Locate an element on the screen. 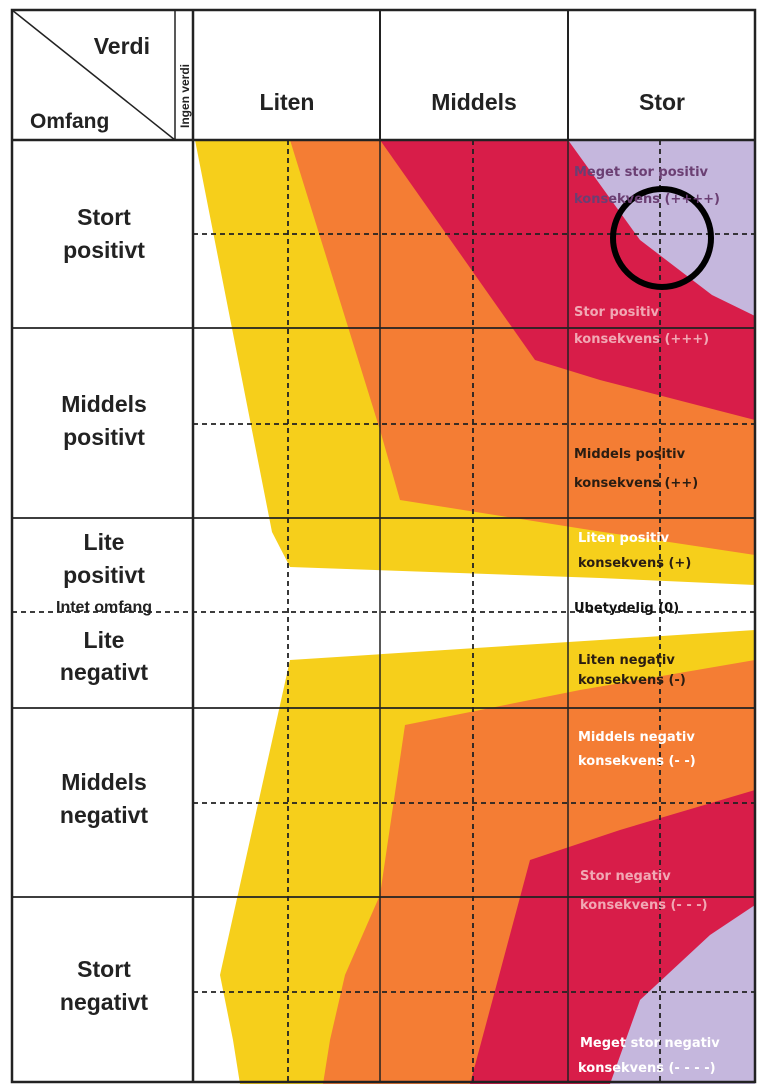  zone-meget-stor-positiv-1: Meget stor positiv is located at coordinates (641, 172).